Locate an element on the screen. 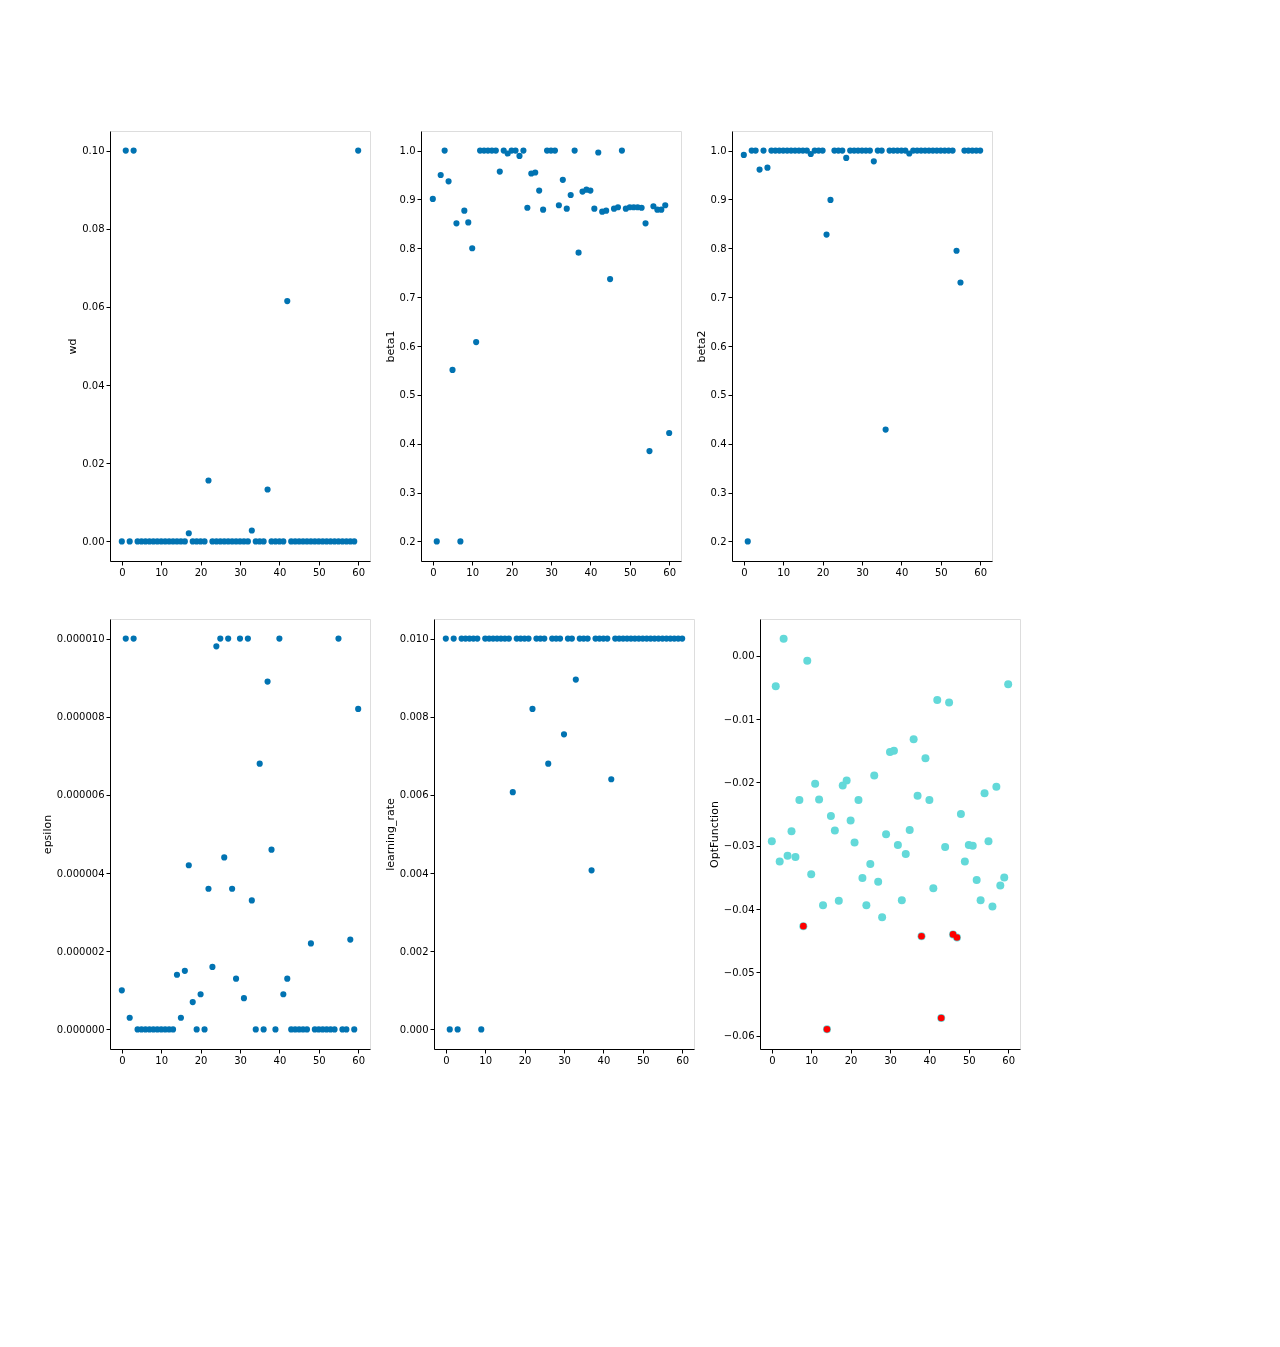  y-tick-label: 0.000008 is located at coordinates (80, 717).